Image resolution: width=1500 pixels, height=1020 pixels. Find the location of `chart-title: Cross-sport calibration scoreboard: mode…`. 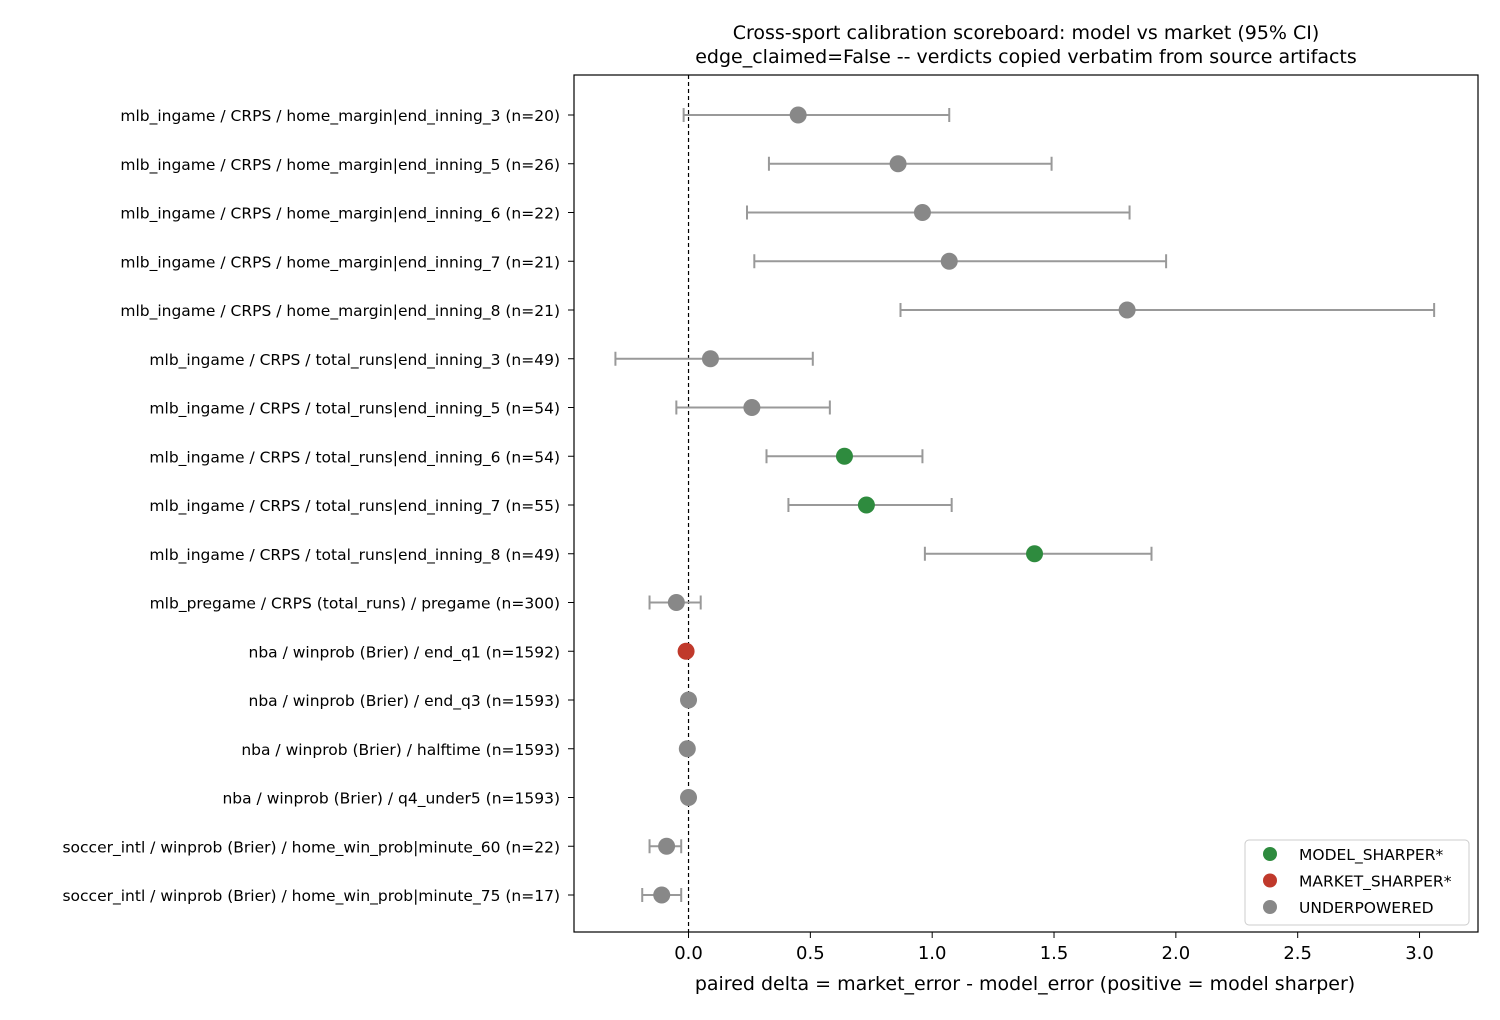

chart-title: Cross-sport calibration scoreboard: mode… is located at coordinates (1026, 33).